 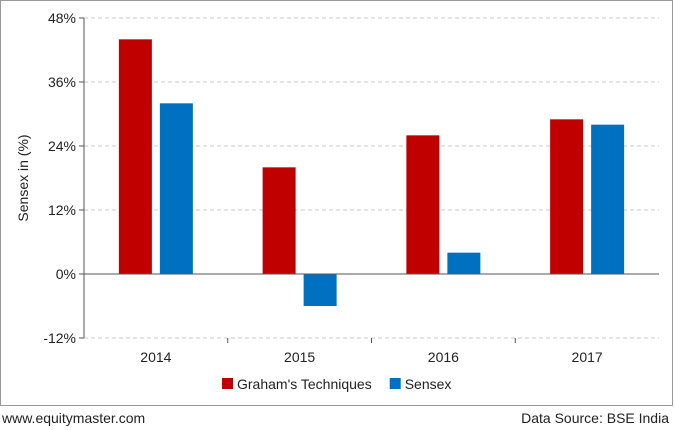 What do you see at coordinates (62, 146) in the screenshot?
I see `y-tick-label: 24%` at bounding box center [62, 146].